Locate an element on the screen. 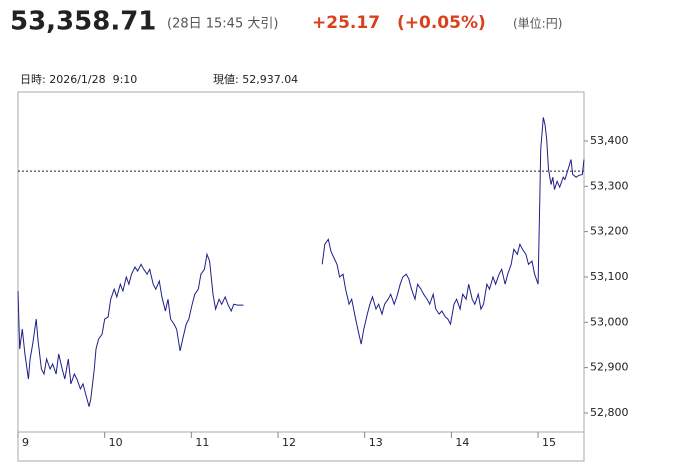 The width and height of the screenshot is (674, 475). x-tick-label: 11 is located at coordinates (202, 442).